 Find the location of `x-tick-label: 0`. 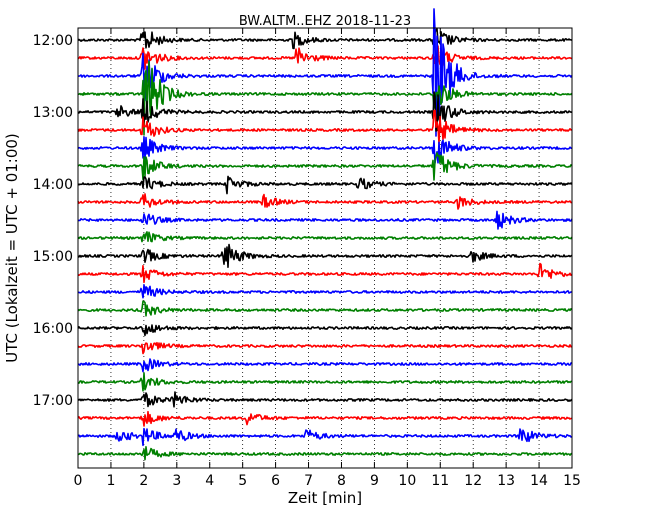

x-tick-label: 0 is located at coordinates (78, 481).